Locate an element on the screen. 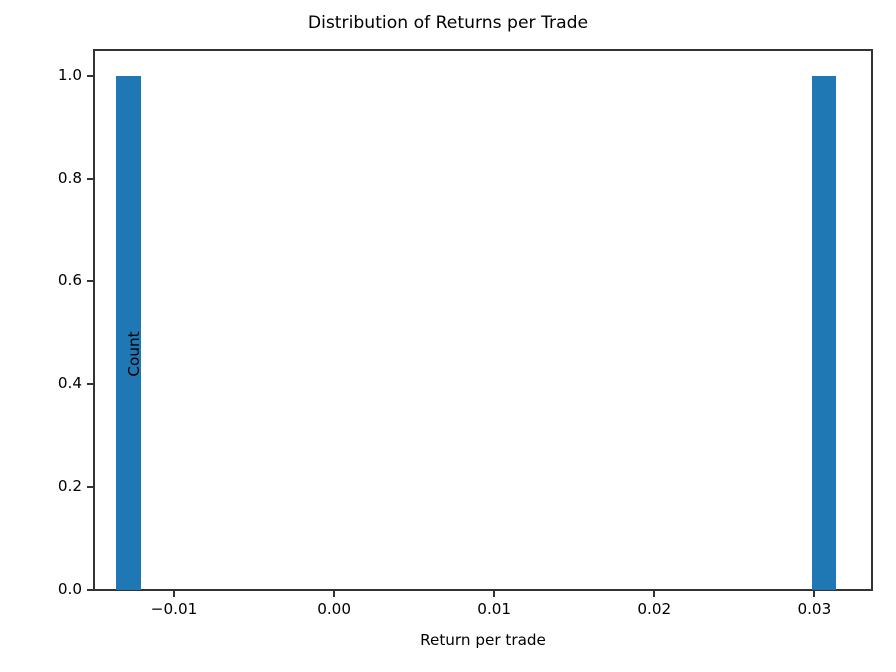 The width and height of the screenshot is (896, 672). x-axis-label: Return per trade is located at coordinates (483, 640).